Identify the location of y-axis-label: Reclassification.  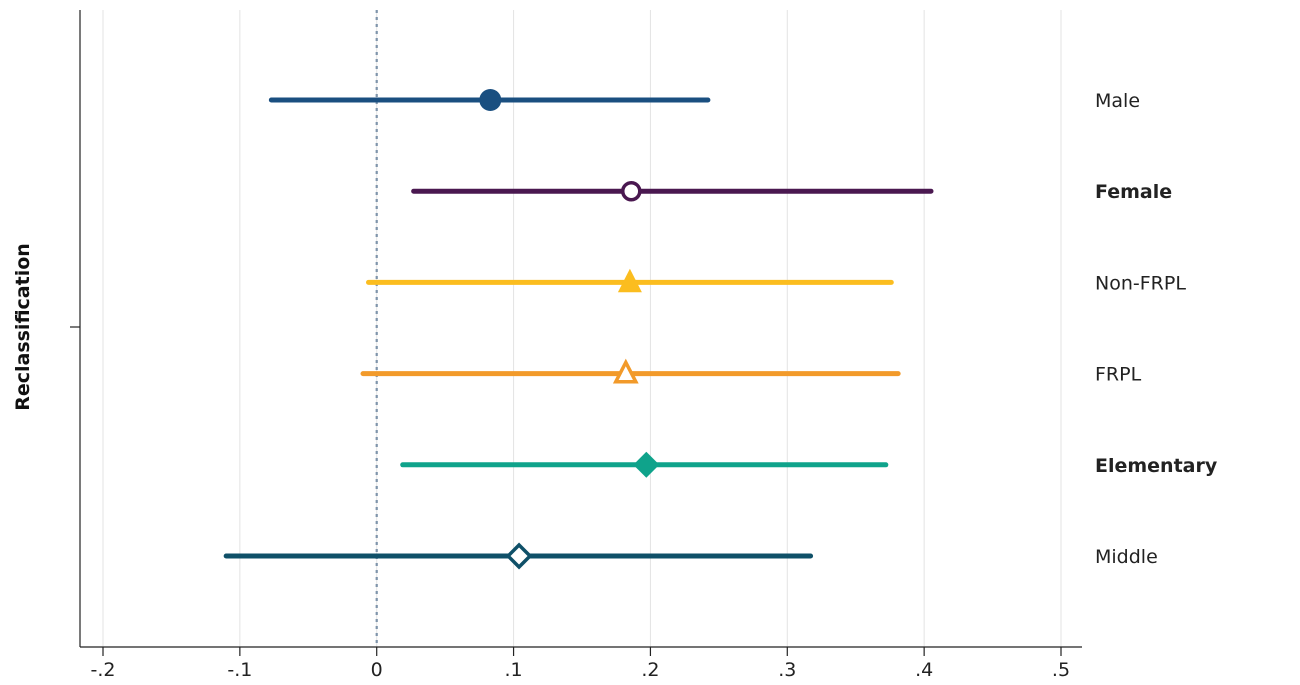
(23, 327).